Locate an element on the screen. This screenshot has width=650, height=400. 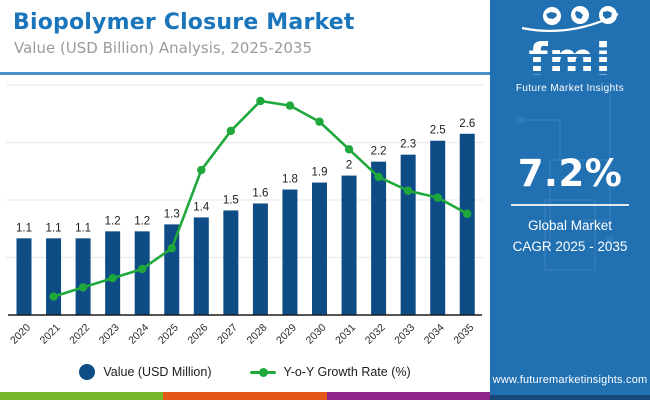
fmi-wordmark: fmi is located at coordinates (570, 60).